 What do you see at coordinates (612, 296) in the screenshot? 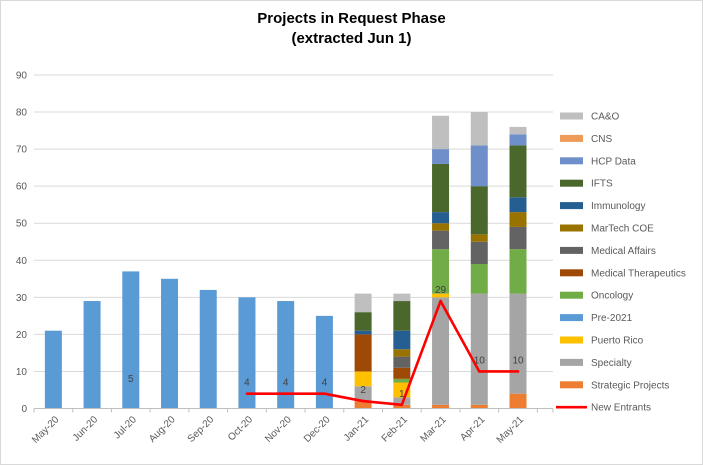
I see `legend-label: Oncology` at bounding box center [612, 296].